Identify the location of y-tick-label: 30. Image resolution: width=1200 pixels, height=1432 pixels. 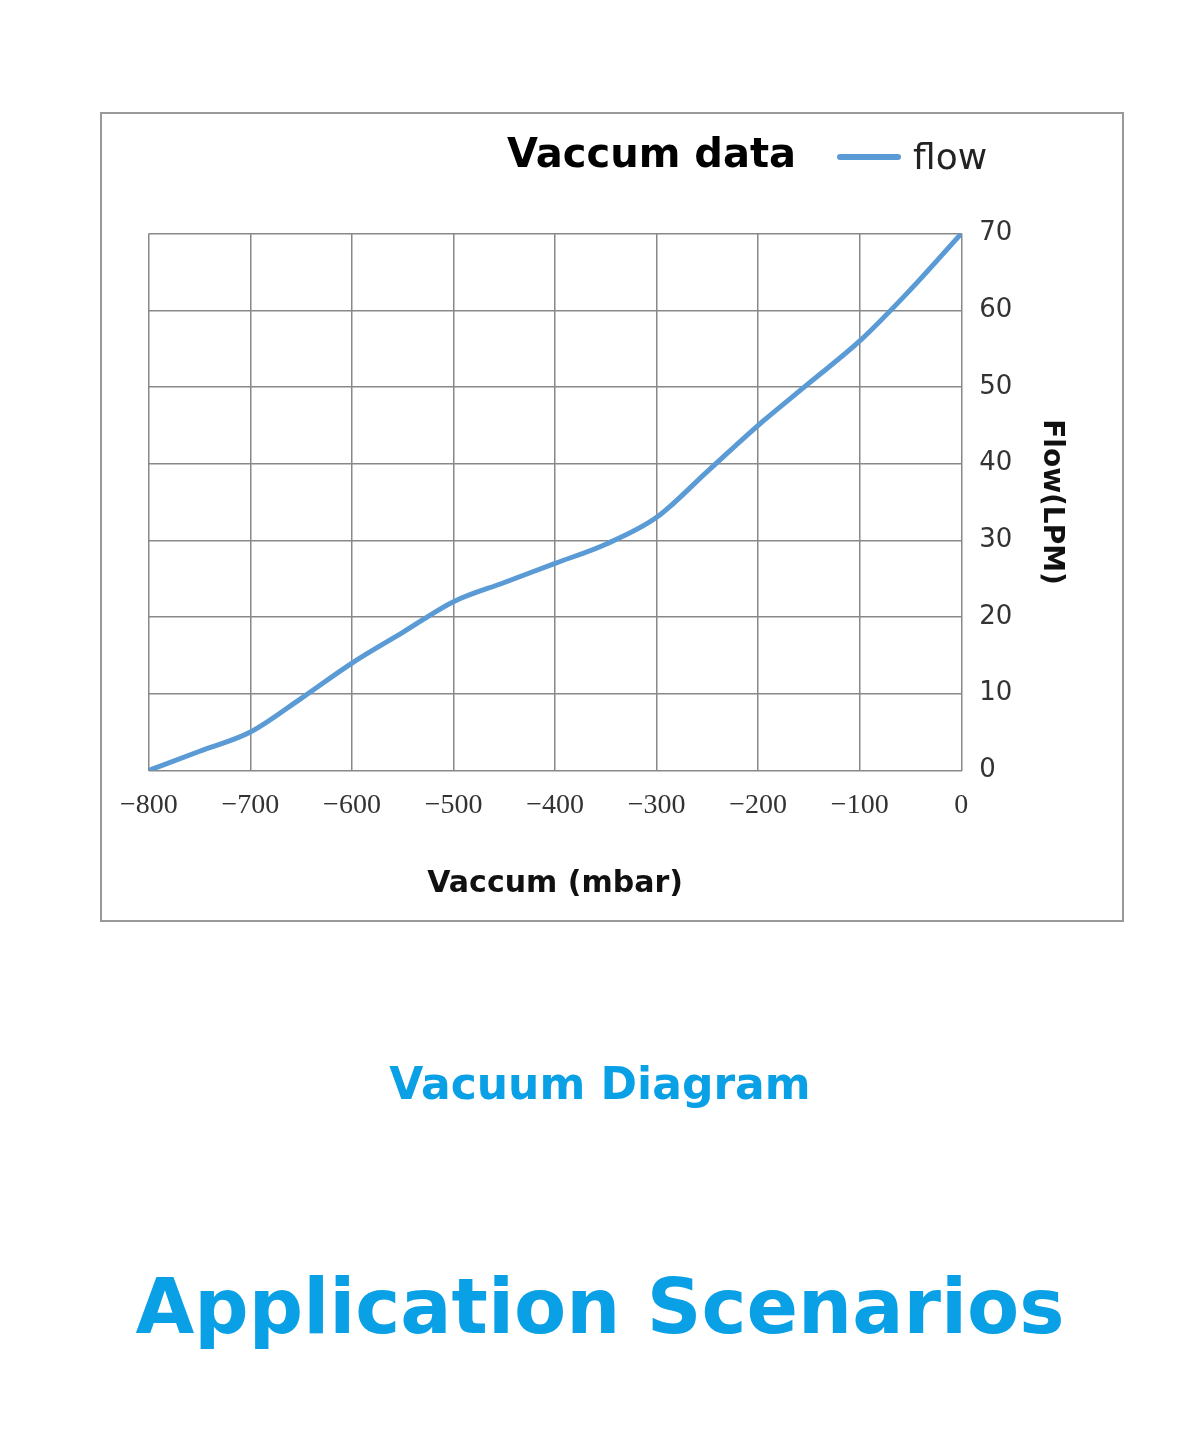
(996, 538).